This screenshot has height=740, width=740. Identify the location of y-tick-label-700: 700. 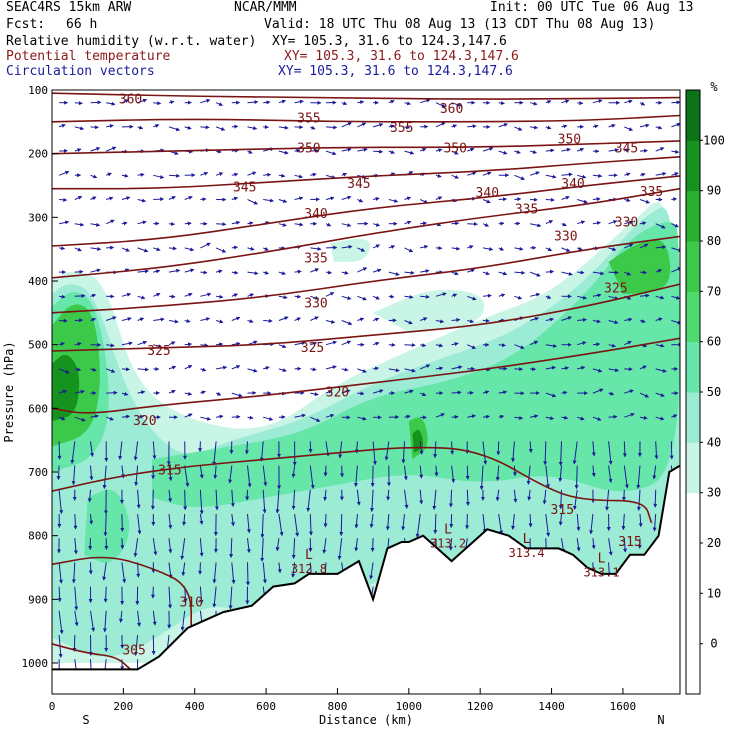
(38, 472).